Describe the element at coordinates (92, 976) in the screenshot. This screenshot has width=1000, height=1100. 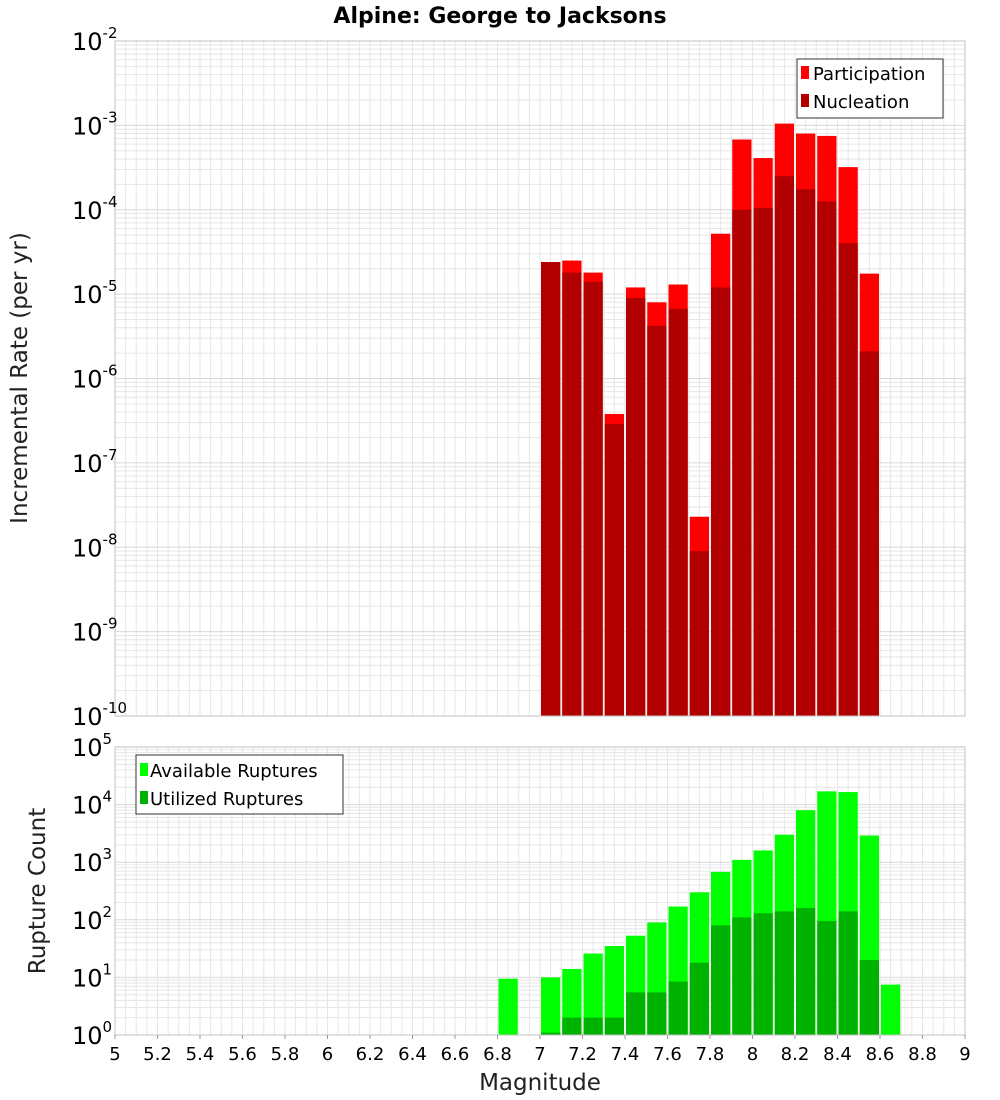
I see `count-y-tick-label: 10¹` at that location.